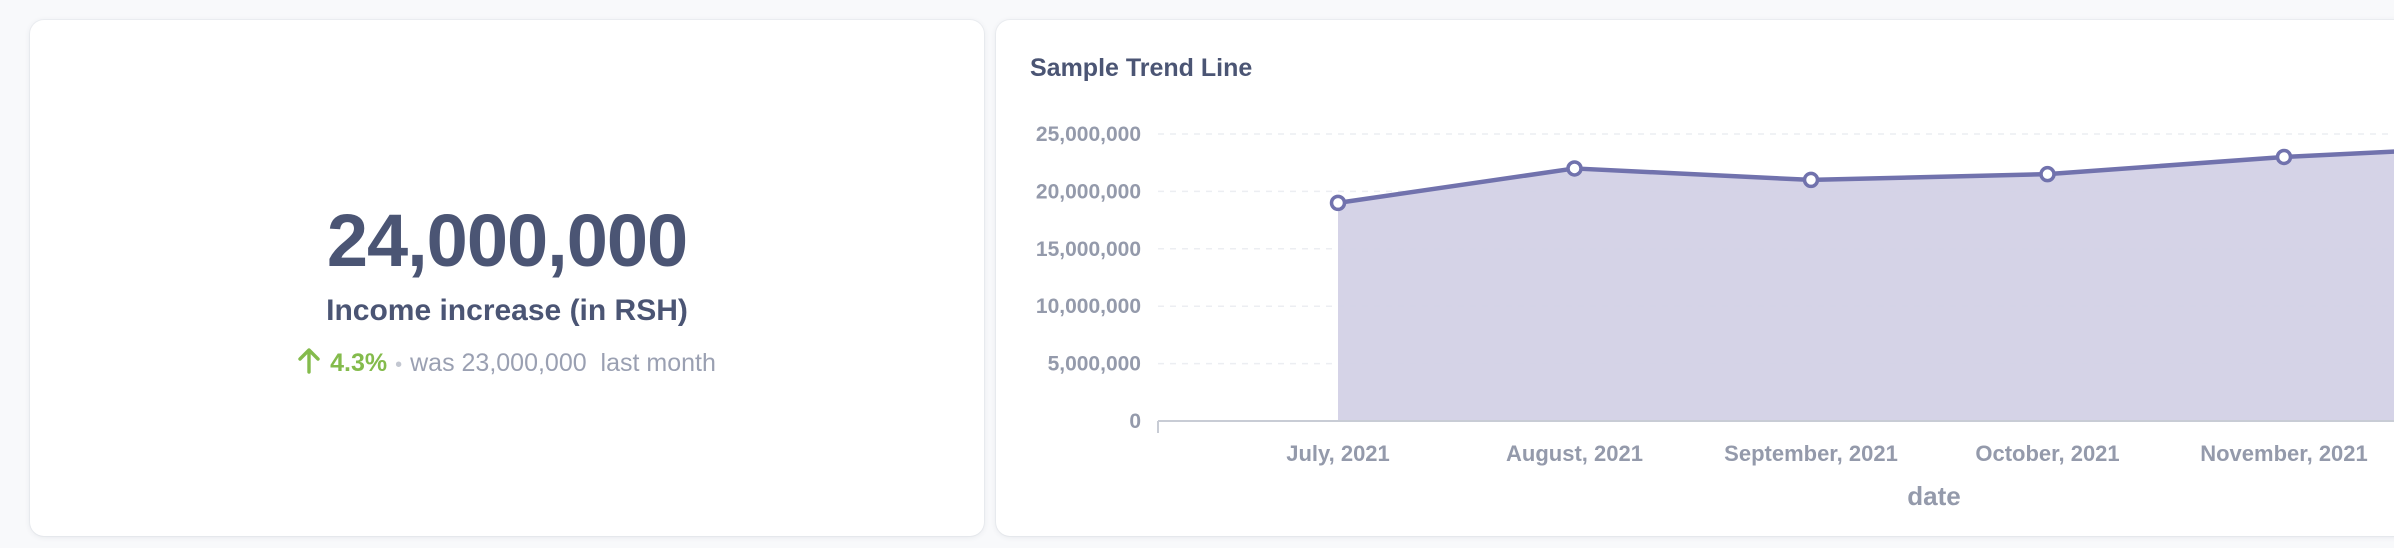 The height and width of the screenshot is (548, 2394). What do you see at coordinates (1574, 453) in the screenshot?
I see `x-tick-label: August, 2021` at bounding box center [1574, 453].